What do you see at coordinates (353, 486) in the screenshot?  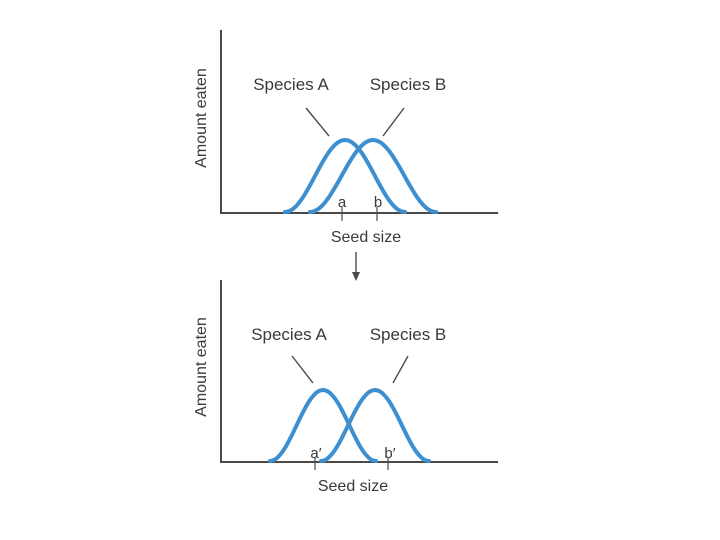 I see `bottom-x-axis-label: Seed size` at bounding box center [353, 486].